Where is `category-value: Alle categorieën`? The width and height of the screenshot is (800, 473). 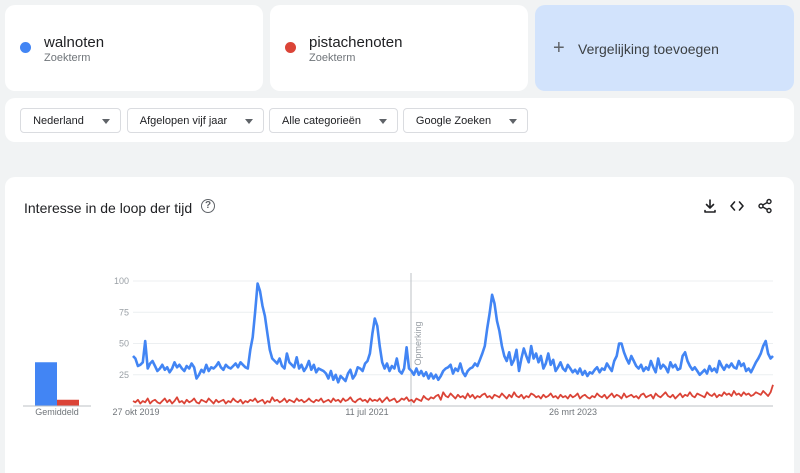 category-value: Alle categorieën is located at coordinates (321, 121).